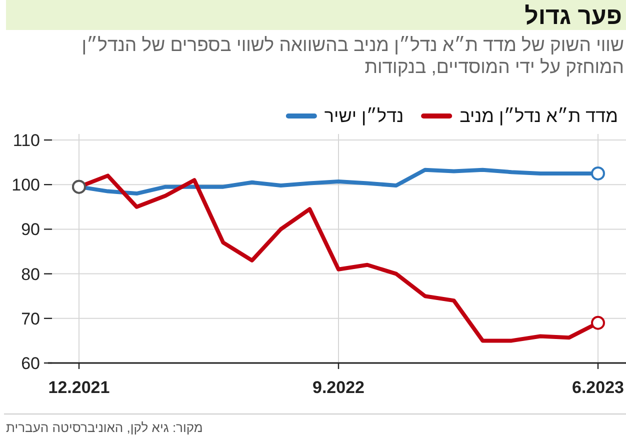  Describe the element at coordinates (598, 387) in the screenshot. I see `x-tick-label: 6.2023` at that location.